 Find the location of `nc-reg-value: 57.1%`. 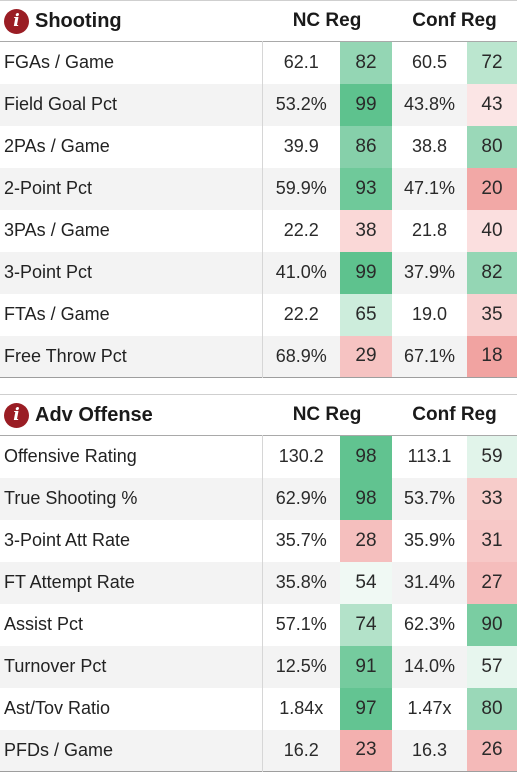

nc-reg-value: 57.1% is located at coordinates (301, 624).